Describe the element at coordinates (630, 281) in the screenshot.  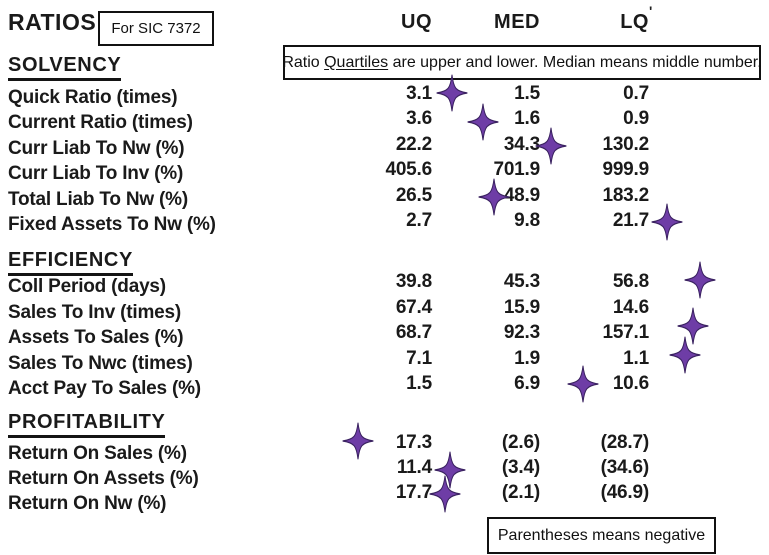
I see `cell-lq: 56.8` at that location.